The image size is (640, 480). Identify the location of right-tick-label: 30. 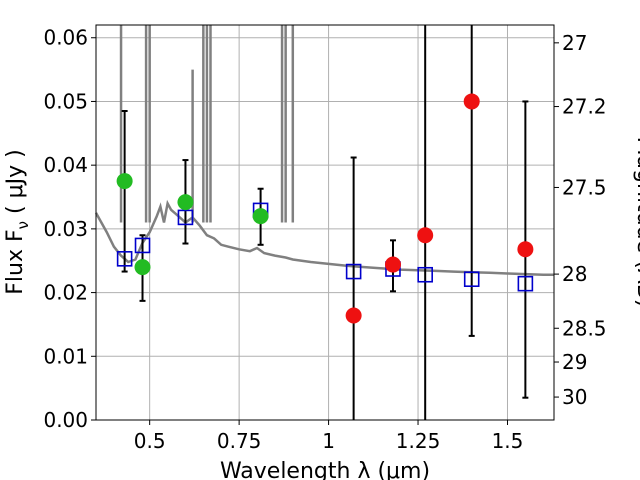
(574, 397).